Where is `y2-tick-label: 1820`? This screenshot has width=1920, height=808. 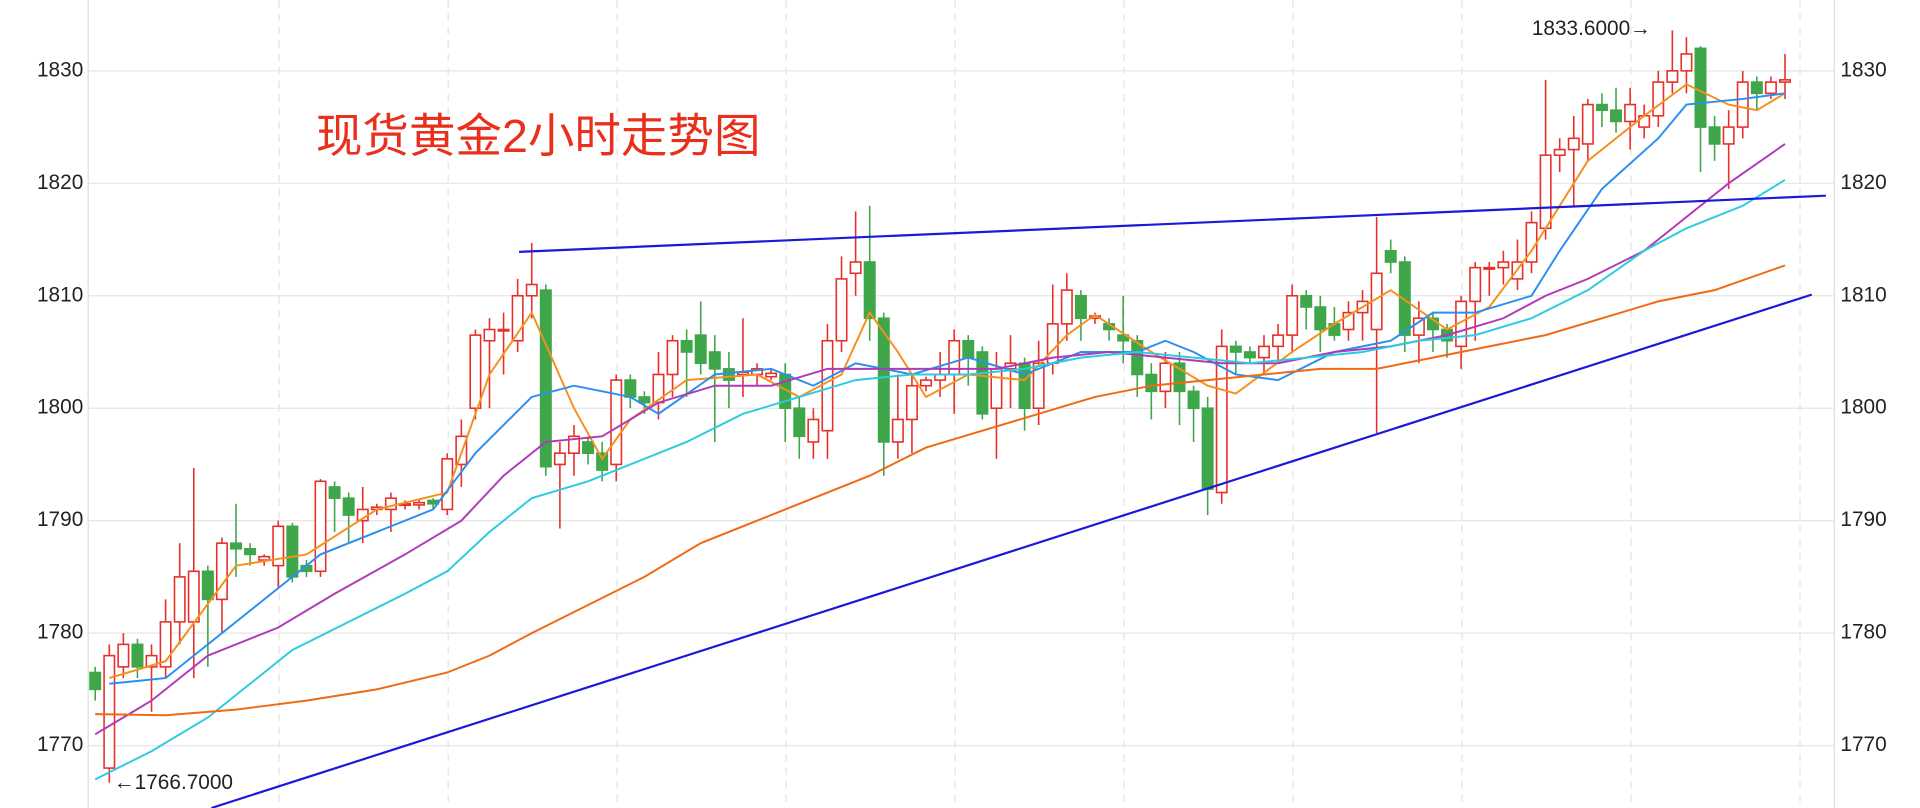
y2-tick-label: 1820 is located at coordinates (1863, 182).